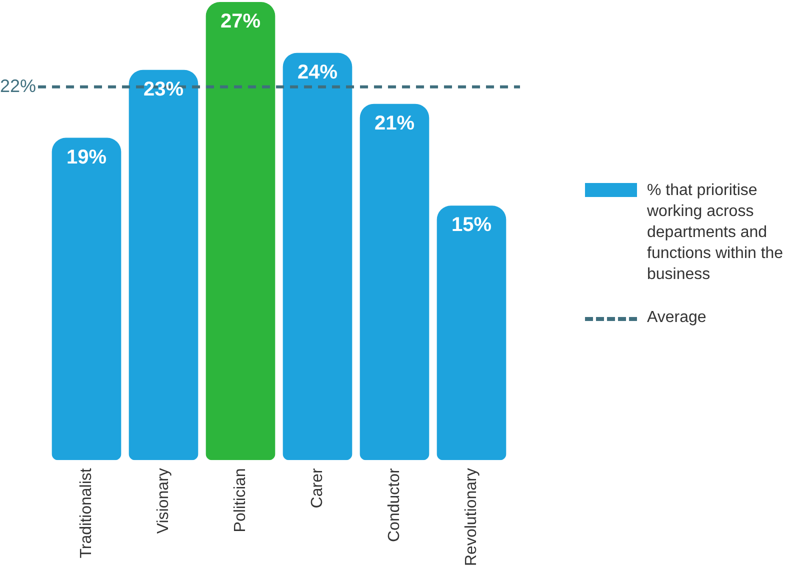 Image resolution: width=800 pixels, height=578 pixels. Describe the element at coordinates (240, 21) in the screenshot. I see `data-label: 27%` at that location.